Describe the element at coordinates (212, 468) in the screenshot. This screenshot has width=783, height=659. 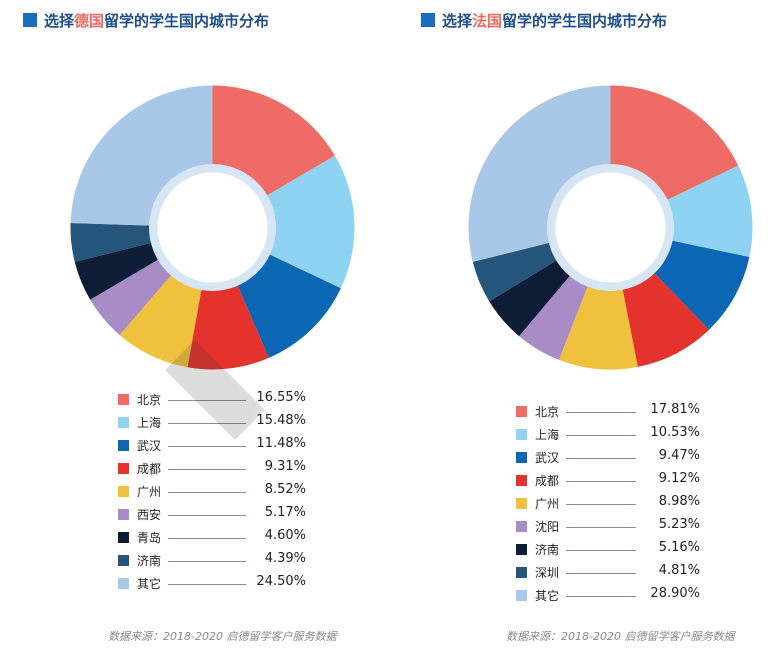
I see `legend-item: 成都 9.31%` at that location.